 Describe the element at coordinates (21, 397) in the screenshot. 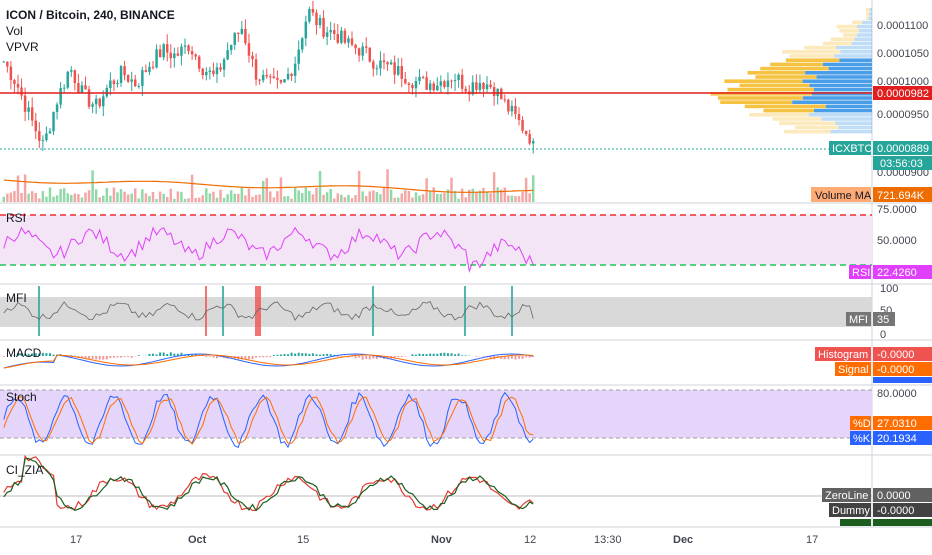

I see `stoch-pane-title: Stoch` at that location.